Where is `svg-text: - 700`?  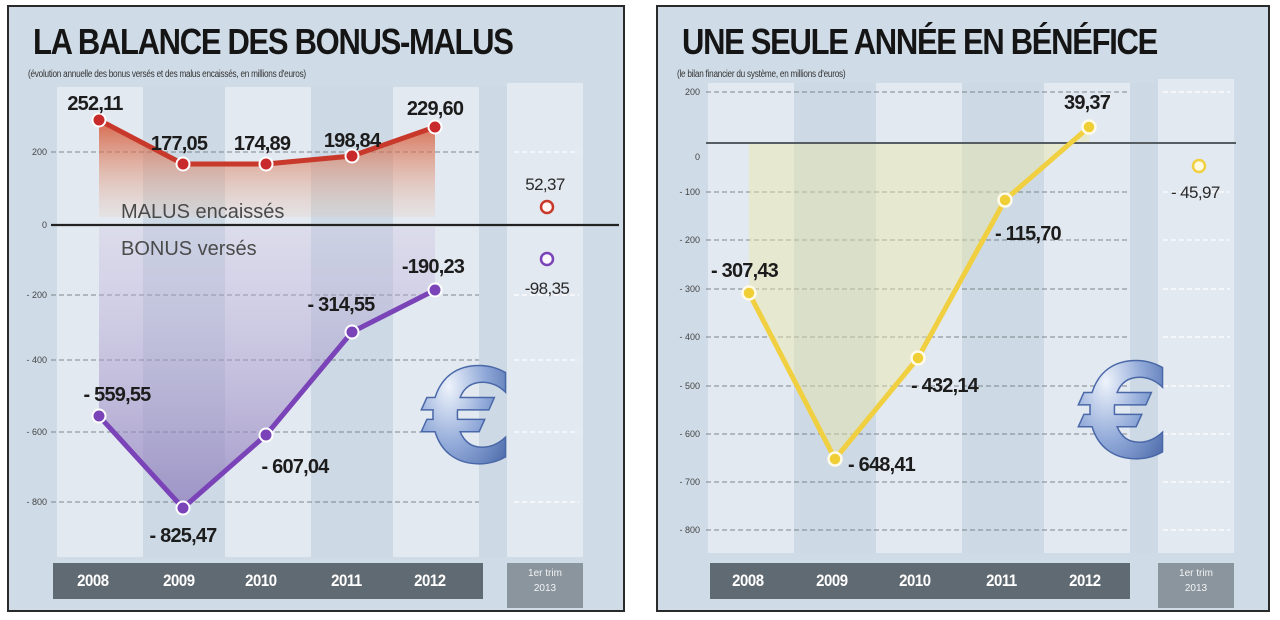
svg-text: - 700 is located at coordinates (689, 482).